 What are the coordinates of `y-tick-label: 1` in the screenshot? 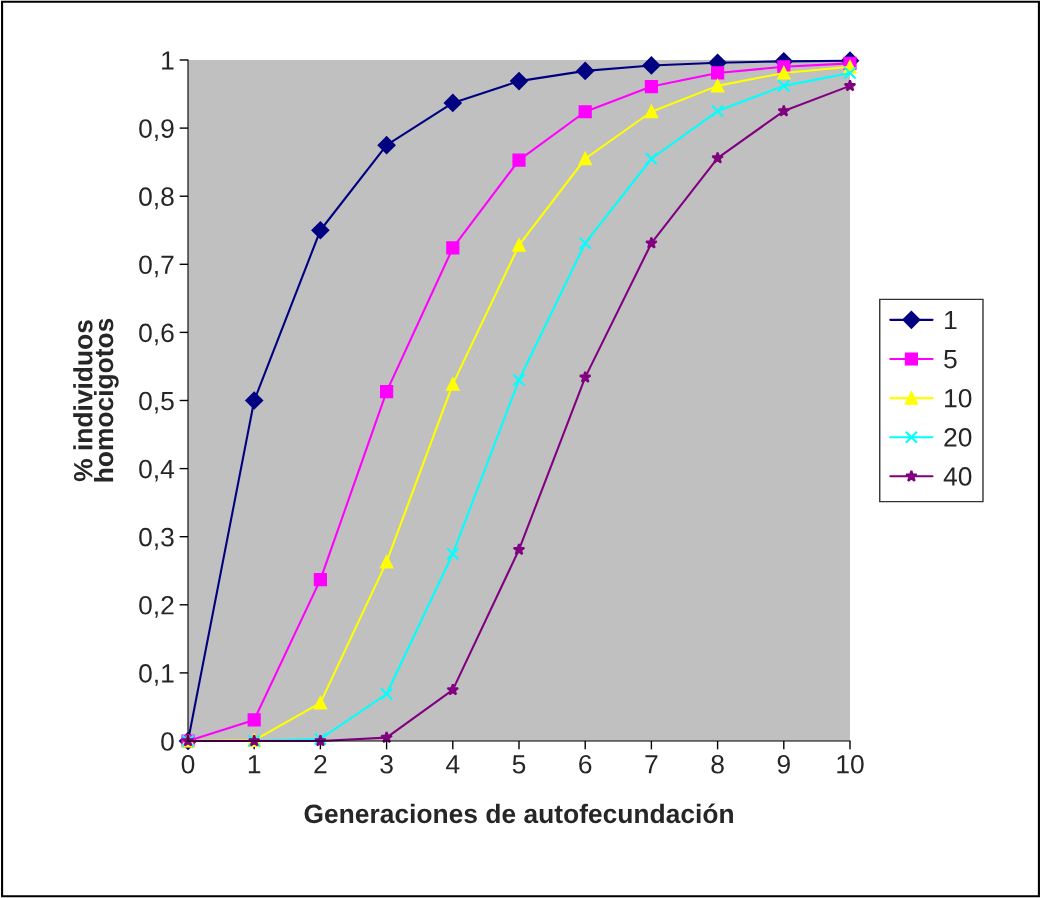 It's located at (168, 60).